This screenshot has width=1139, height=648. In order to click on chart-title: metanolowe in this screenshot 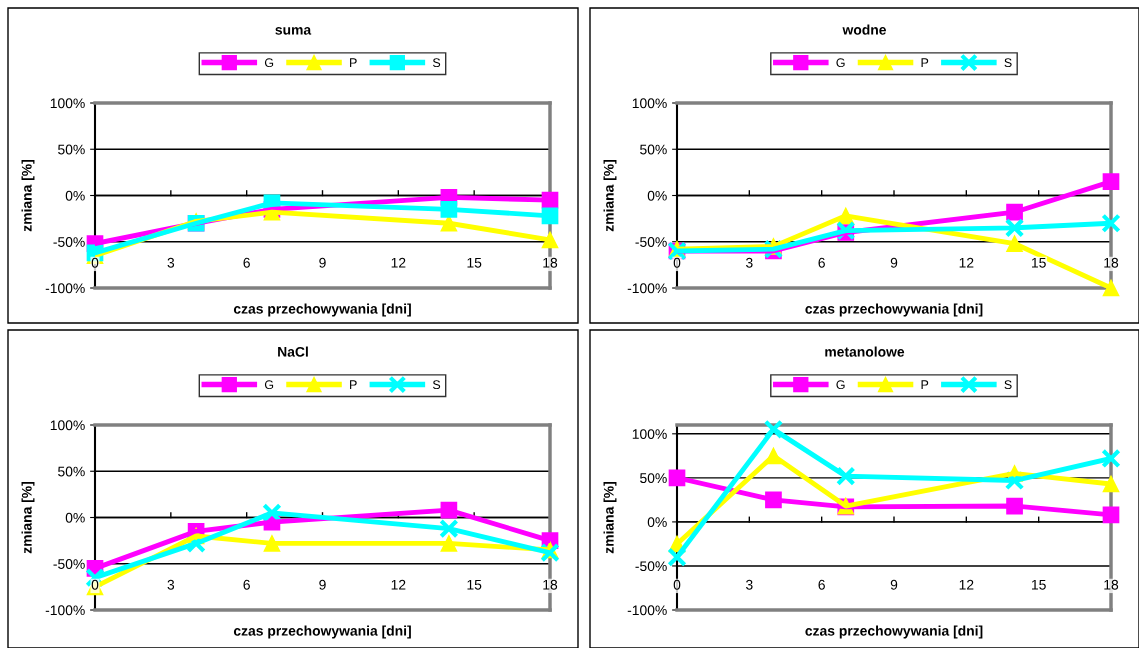, I will do `click(865, 351)`.